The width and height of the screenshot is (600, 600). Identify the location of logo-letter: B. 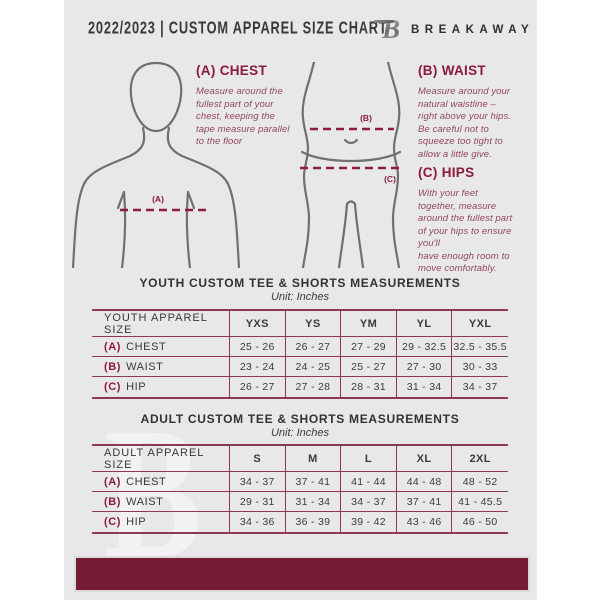
(391, 29).